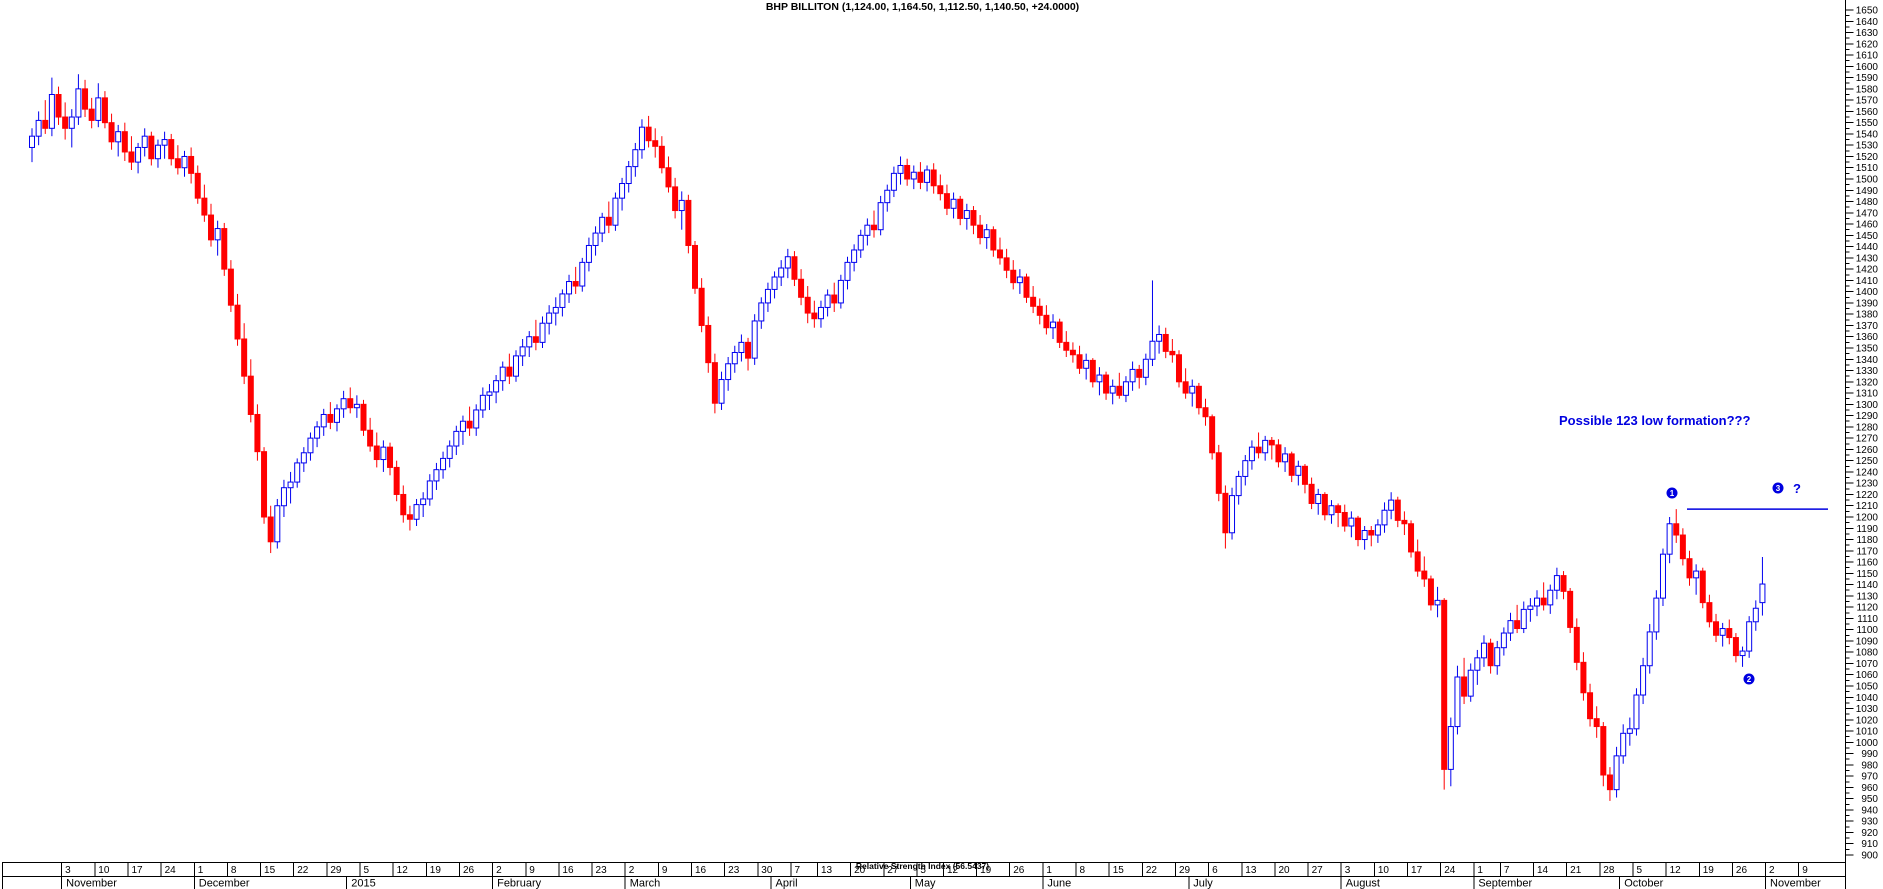  I want to click on svg-text: 1620, so click(1867, 44).